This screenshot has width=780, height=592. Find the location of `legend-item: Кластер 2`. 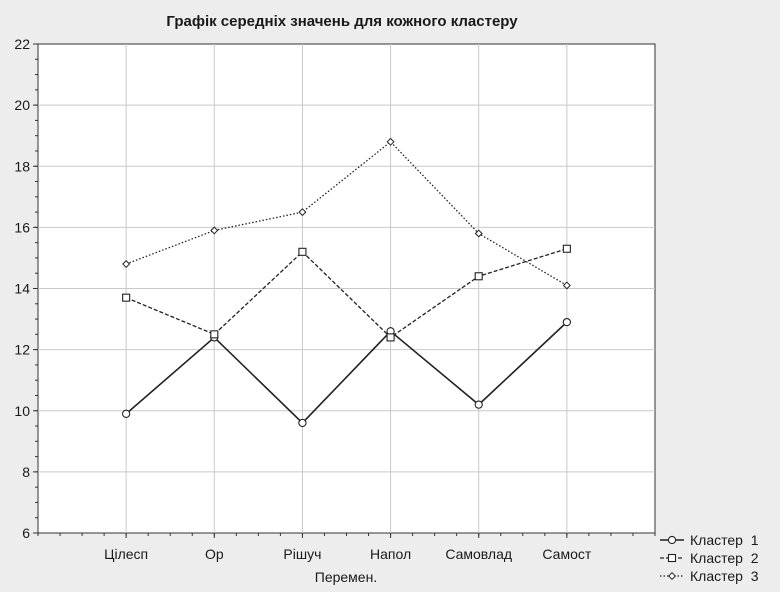

legend-item: Кластер 2 is located at coordinates (709, 558).